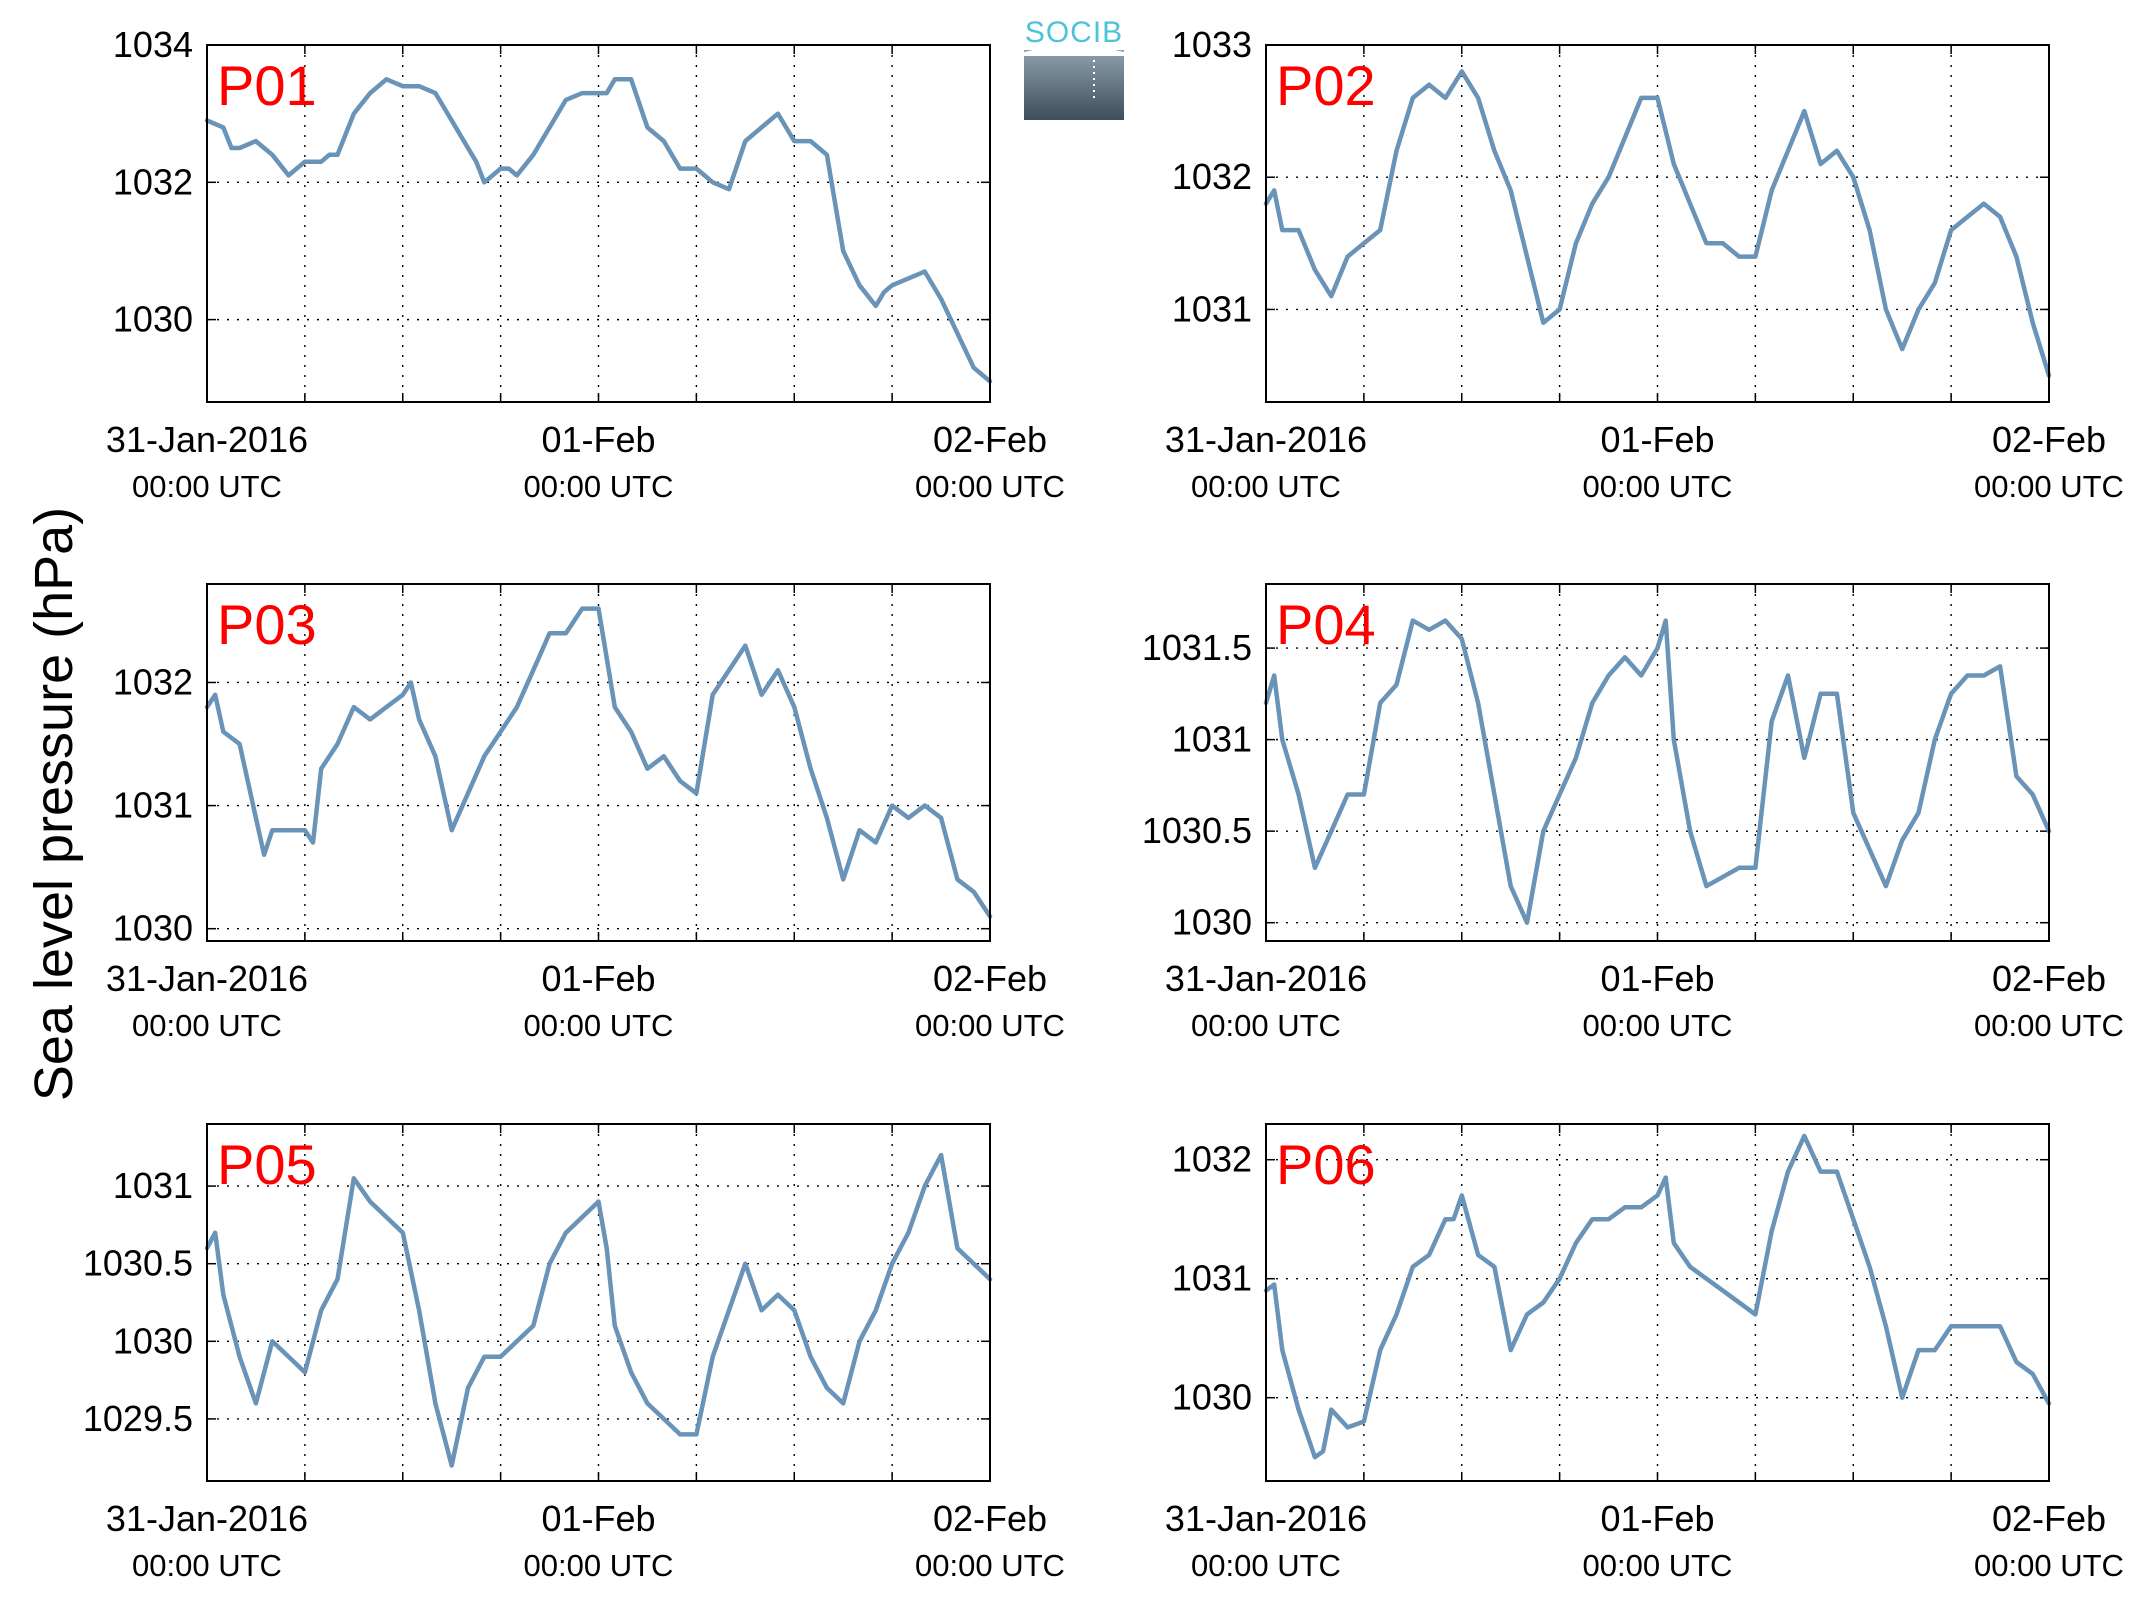 The height and width of the screenshot is (1608, 2133). I want to click on socib-logo: SOCIB, so click(1074, 68).